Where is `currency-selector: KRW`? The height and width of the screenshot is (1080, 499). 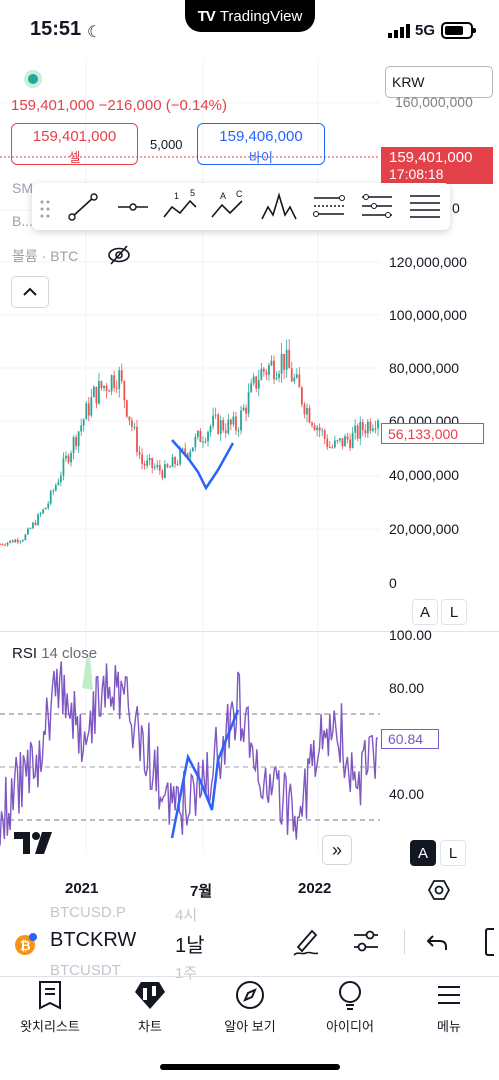 currency-selector: KRW is located at coordinates (439, 82).